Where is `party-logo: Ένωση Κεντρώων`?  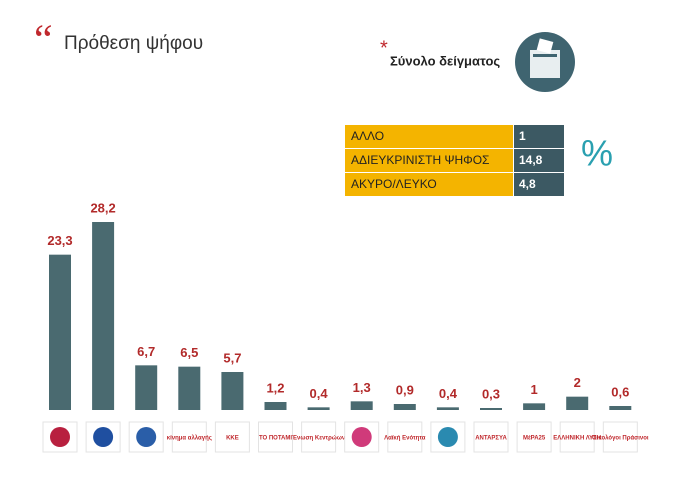
party-logo: Ένωση Κεντρώων is located at coordinates (319, 437).